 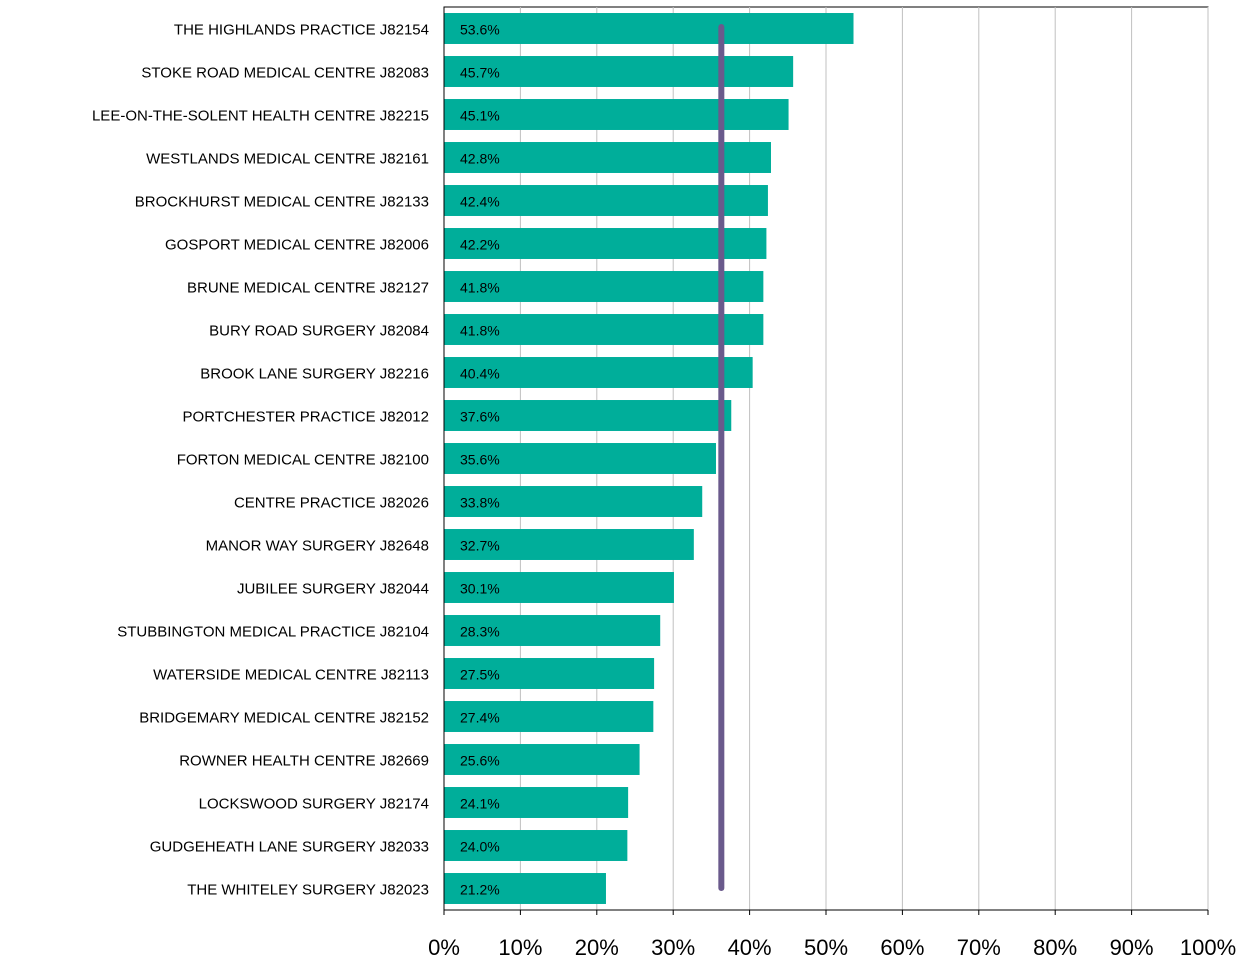 I want to click on category-label-16: BRIDGEMARY MEDICAL CENTRE J82152, so click(x=284, y=718).